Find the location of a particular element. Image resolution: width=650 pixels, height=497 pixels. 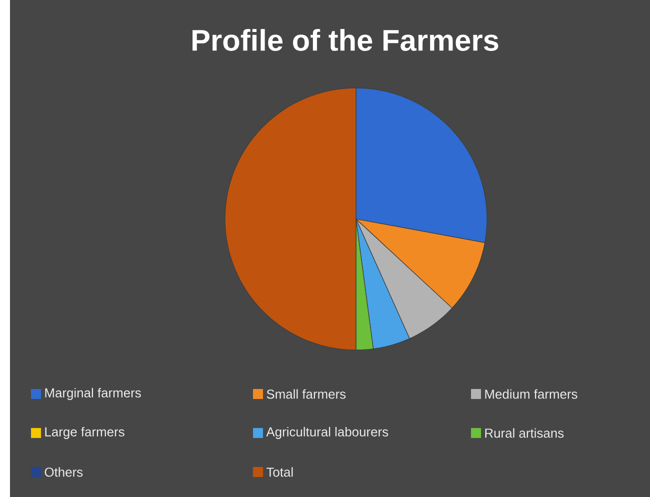

legend-label: Large farmers is located at coordinates (84, 433).